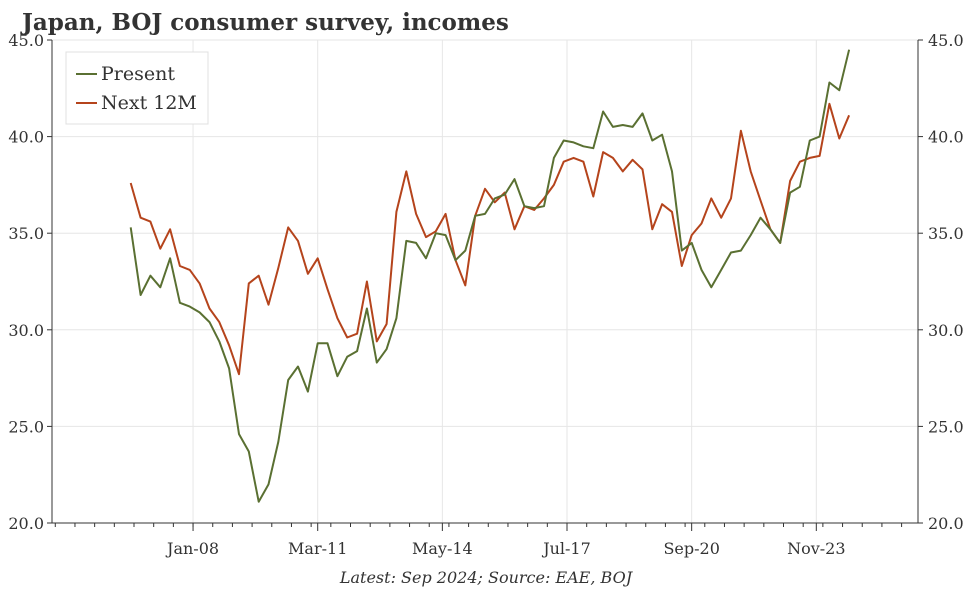 Image resolution: width=972 pixels, height=589 pixels. Describe the element at coordinates (138, 74) in the screenshot. I see `legend-label-present: Present` at that location.